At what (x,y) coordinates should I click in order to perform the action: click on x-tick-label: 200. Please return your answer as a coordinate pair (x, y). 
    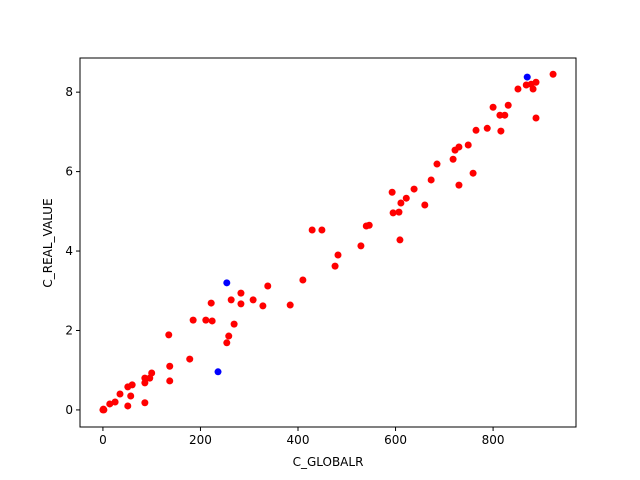
    Looking at the image, I should click on (200, 440).